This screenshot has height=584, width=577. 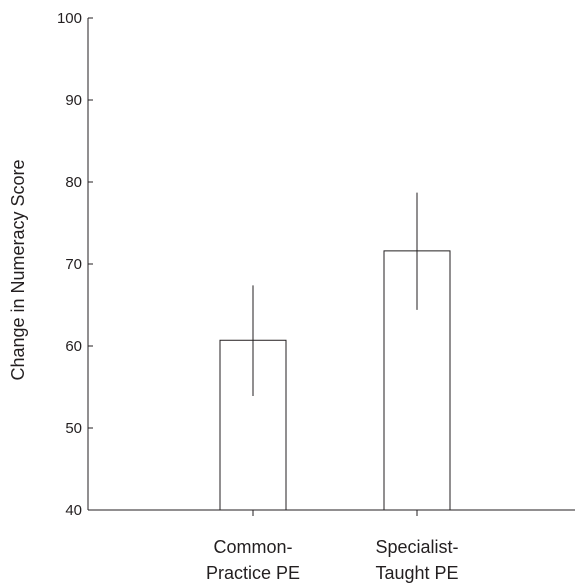 I want to click on category-labels: Common- Practice PE Specialist- Taught PE, so click(x=332, y=560).